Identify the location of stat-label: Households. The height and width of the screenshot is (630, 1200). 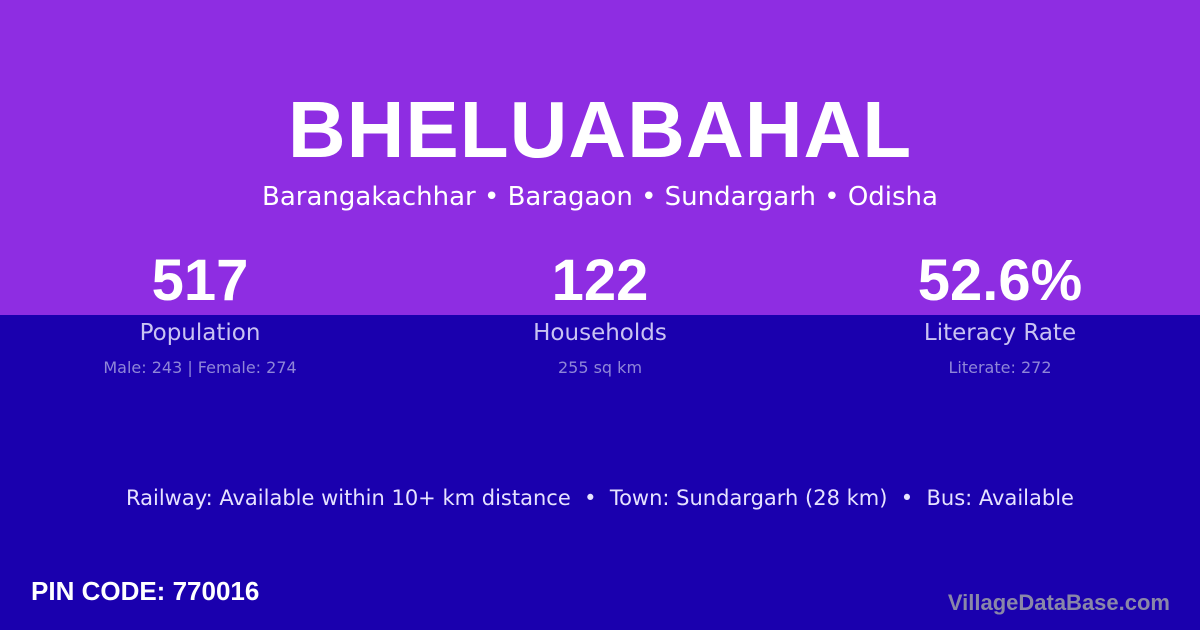
(600, 333).